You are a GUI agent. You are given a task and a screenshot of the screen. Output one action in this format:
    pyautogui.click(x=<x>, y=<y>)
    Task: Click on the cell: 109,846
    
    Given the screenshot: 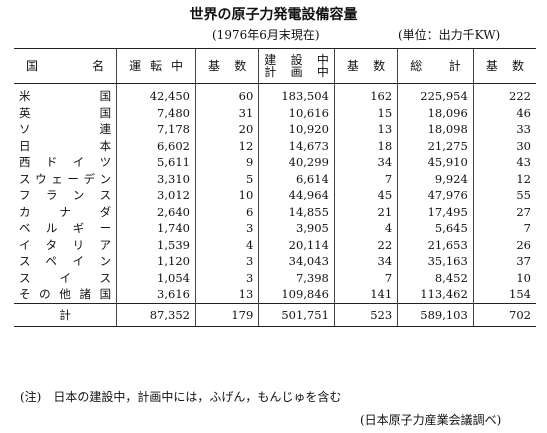 What is the action you would take?
    pyautogui.click(x=296, y=294)
    